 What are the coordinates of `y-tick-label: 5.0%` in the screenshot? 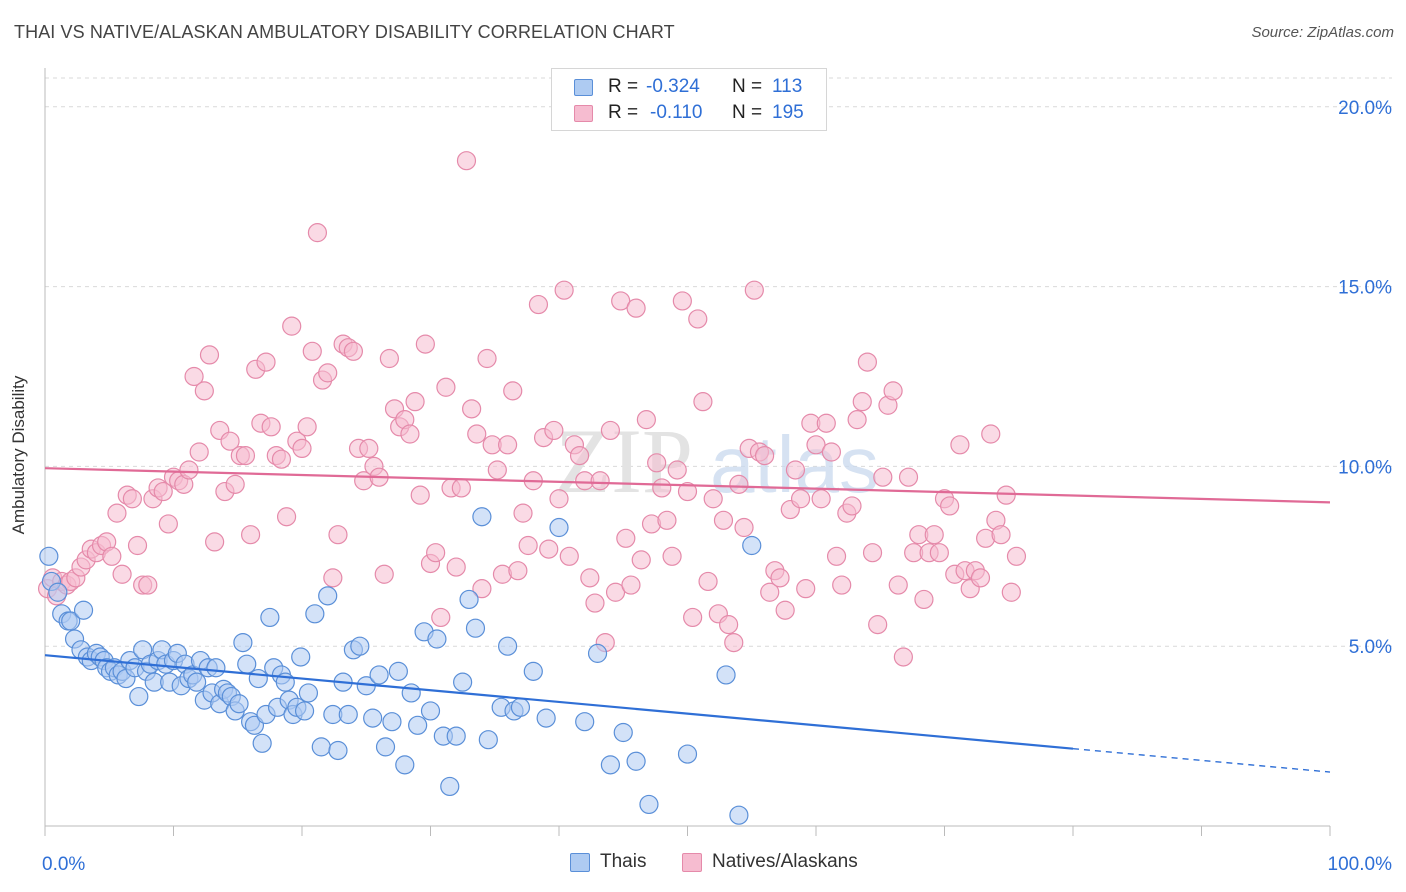 It's located at (1370, 647).